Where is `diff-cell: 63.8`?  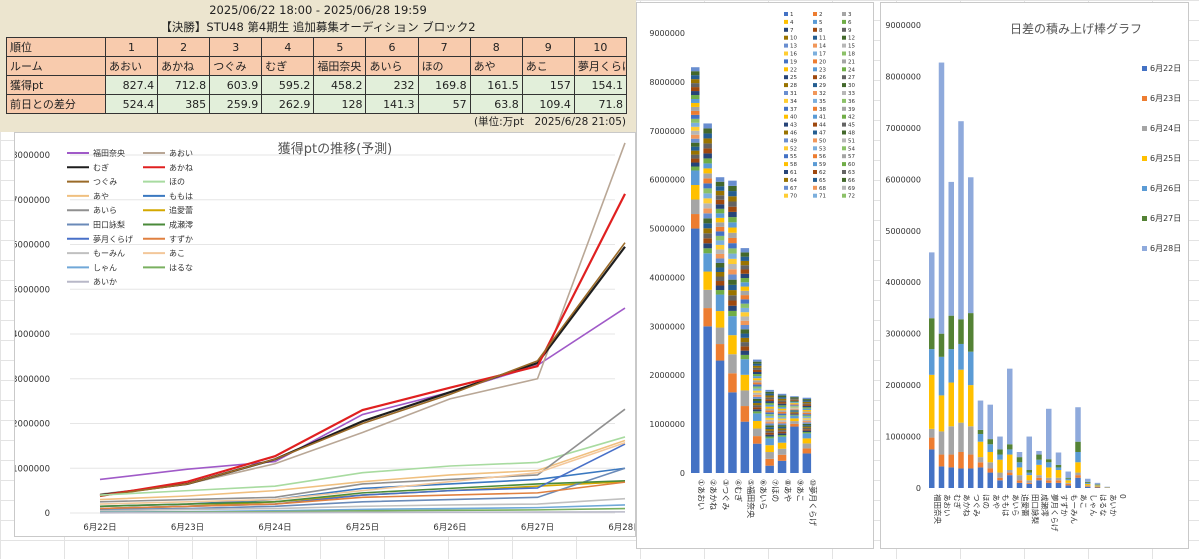 diff-cell: 63.8 is located at coordinates (496, 104).